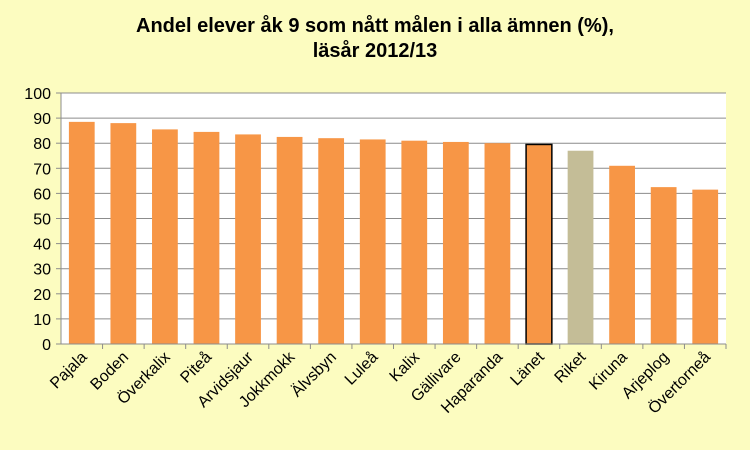 The image size is (750, 450). Describe the element at coordinates (69, 371) in the screenshot. I see `x-tick-label: Pajala` at that location.